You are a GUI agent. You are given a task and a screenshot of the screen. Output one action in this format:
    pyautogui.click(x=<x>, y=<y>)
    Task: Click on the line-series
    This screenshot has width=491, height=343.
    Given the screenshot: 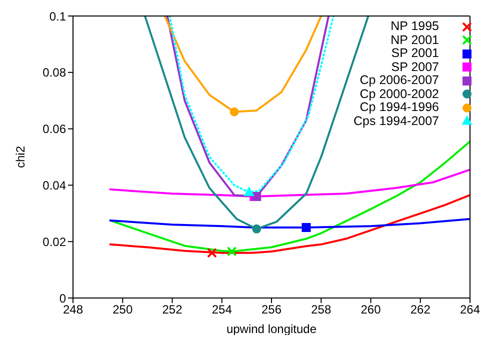 What is the action you would take?
    pyautogui.click(x=289, y=224)
    